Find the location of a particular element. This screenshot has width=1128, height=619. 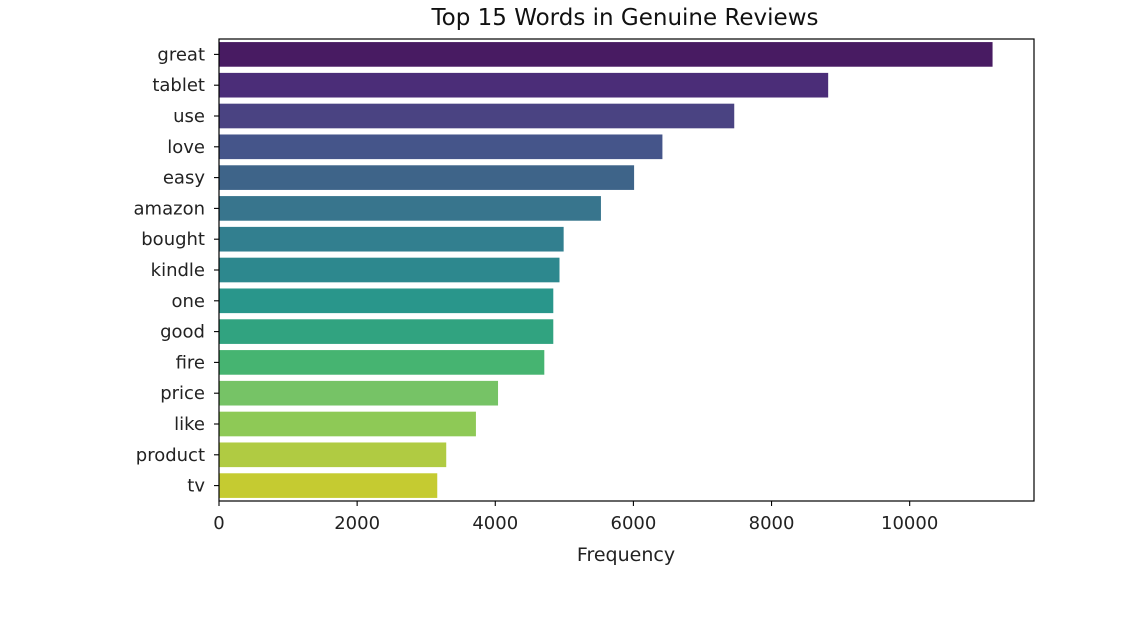

x-tick-label-8000: 8000 is located at coordinates (772, 523).